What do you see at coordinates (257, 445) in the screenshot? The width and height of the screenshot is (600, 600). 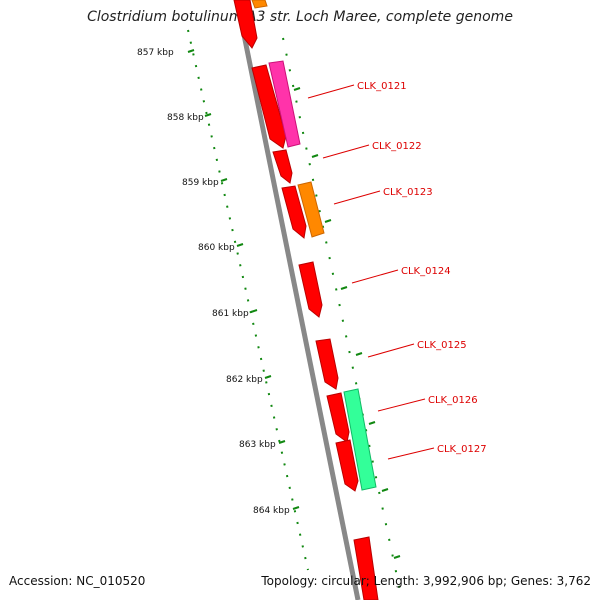 I see `tick-label: 863 kbp` at bounding box center [257, 445].